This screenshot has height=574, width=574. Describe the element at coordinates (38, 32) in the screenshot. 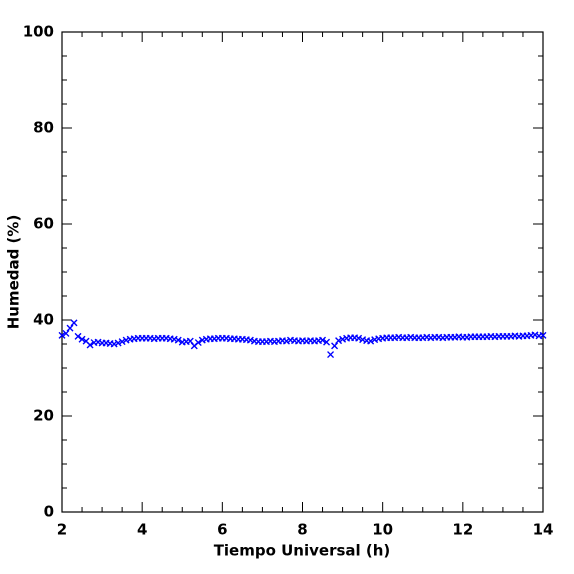

I see `y-tick-label: 100` at that location.